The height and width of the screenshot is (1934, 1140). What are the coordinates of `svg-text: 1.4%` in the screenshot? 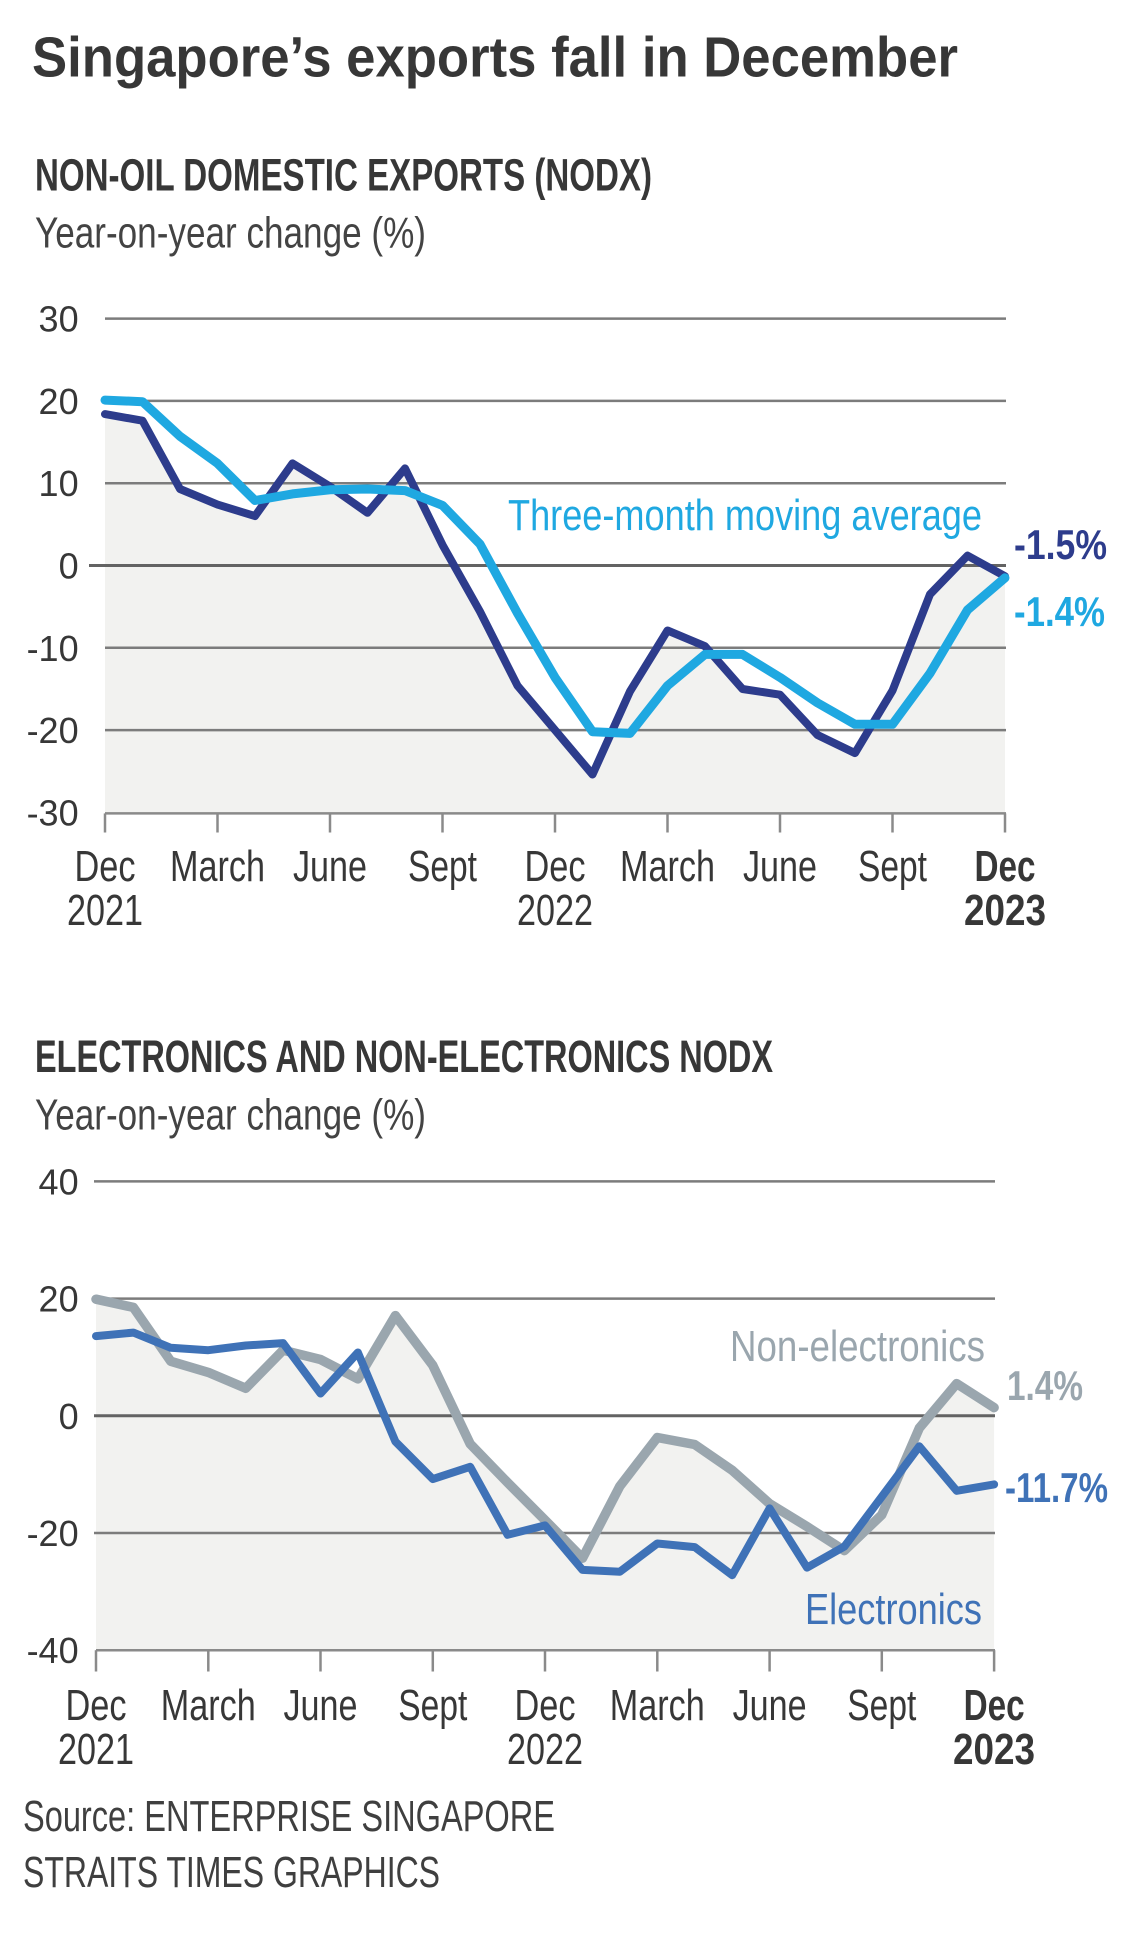 It's located at (1045, 1385).